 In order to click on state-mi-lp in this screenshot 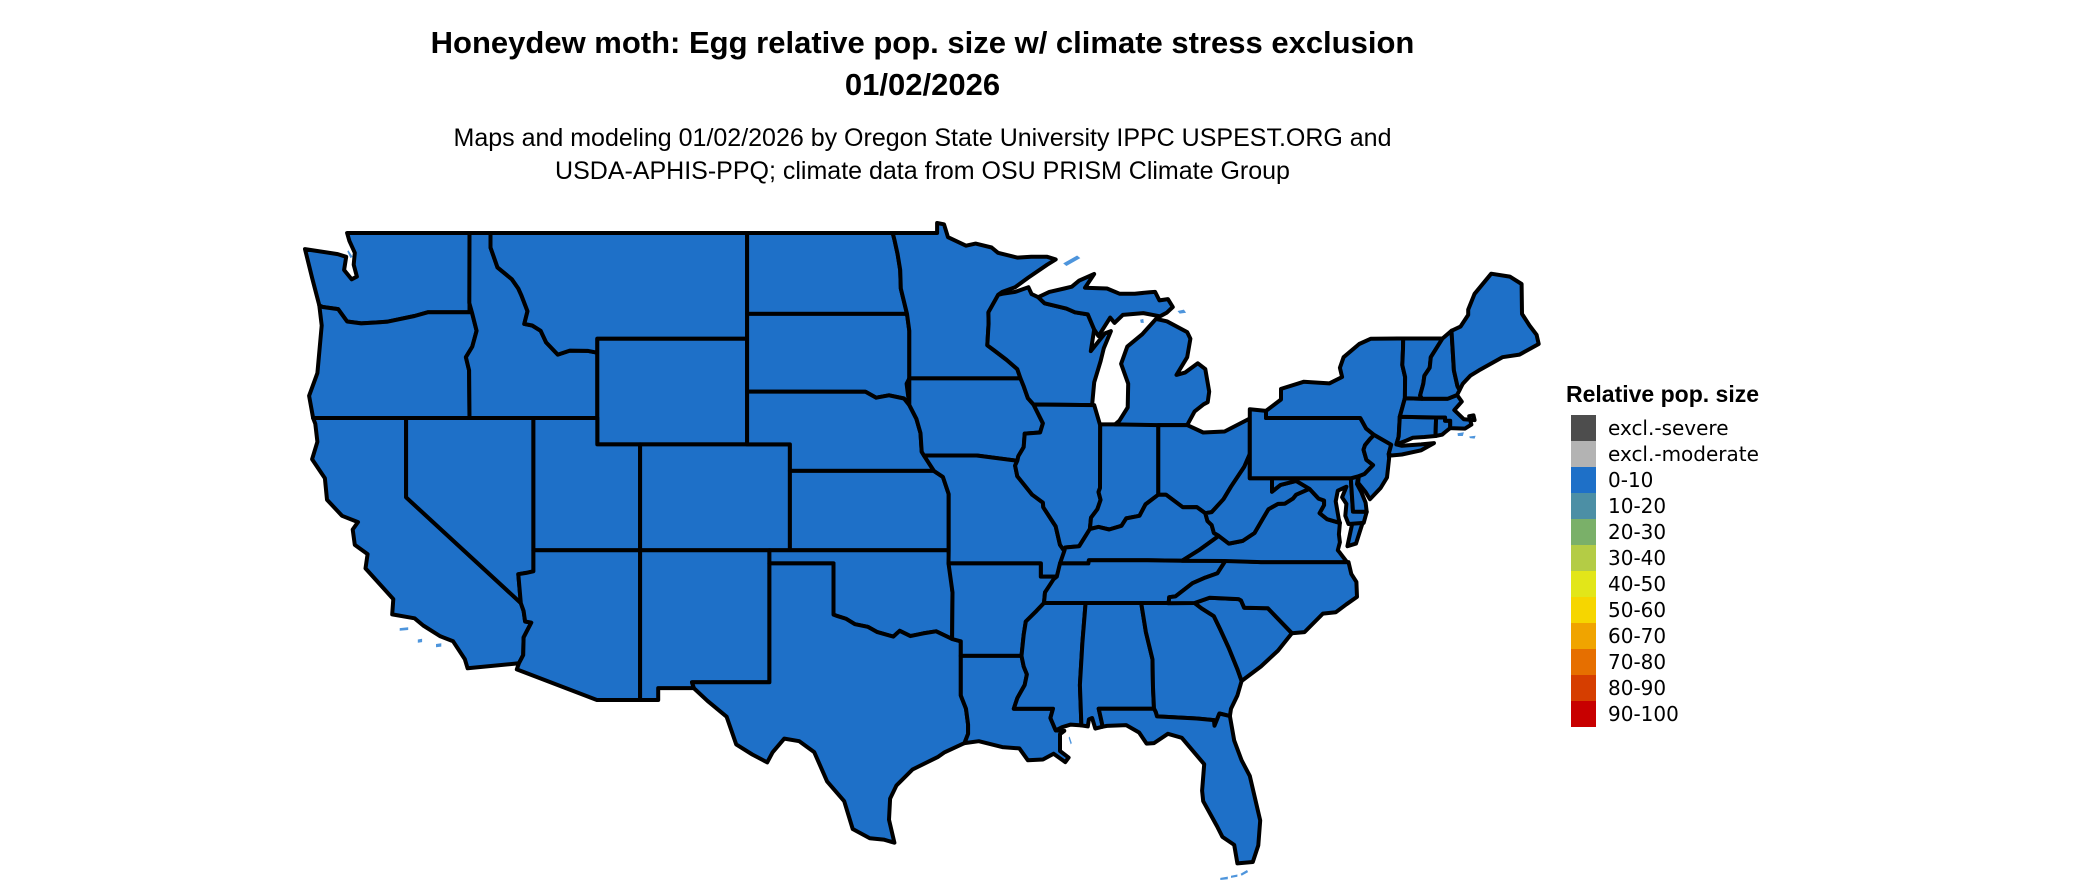, I will do `click(1162, 372)`.